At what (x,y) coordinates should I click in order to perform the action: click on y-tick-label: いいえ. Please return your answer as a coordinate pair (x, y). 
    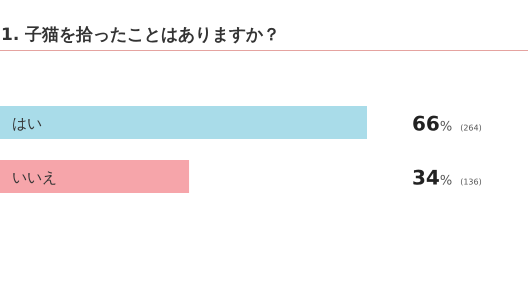
    Looking at the image, I should click on (34, 177).